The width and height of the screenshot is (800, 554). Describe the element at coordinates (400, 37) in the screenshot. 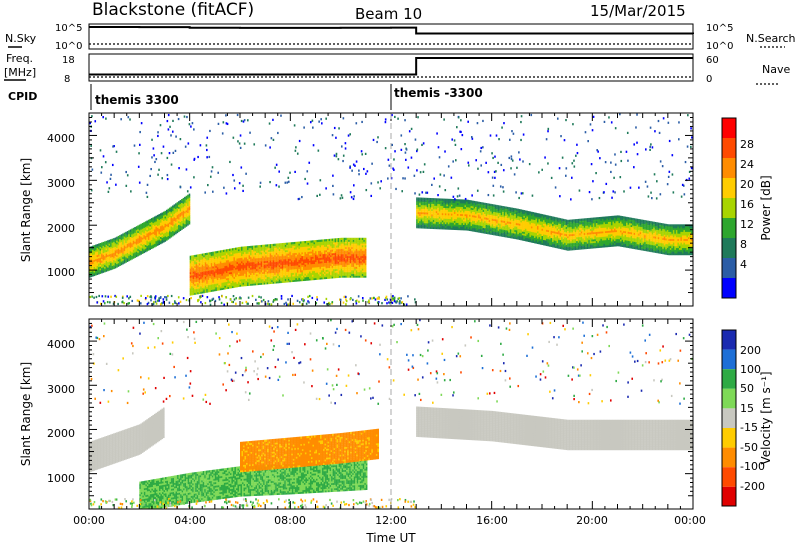

I see `nsky-panel: N.Sky 10^5 10^0 10^5 10^0 N.Search` at that location.